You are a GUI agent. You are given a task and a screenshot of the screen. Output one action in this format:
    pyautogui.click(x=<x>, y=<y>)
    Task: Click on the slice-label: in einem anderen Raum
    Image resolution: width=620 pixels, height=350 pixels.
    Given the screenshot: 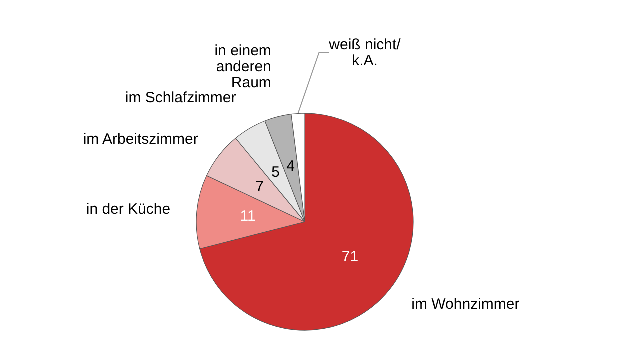 What is the action you would take?
    pyautogui.click(x=243, y=67)
    